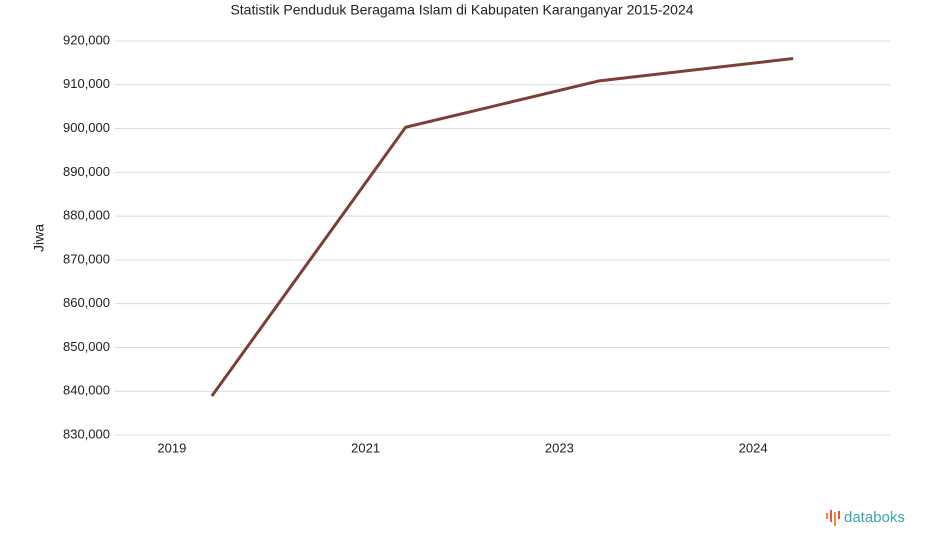  I want to click on y-tick-label: 920,000, so click(86, 39).